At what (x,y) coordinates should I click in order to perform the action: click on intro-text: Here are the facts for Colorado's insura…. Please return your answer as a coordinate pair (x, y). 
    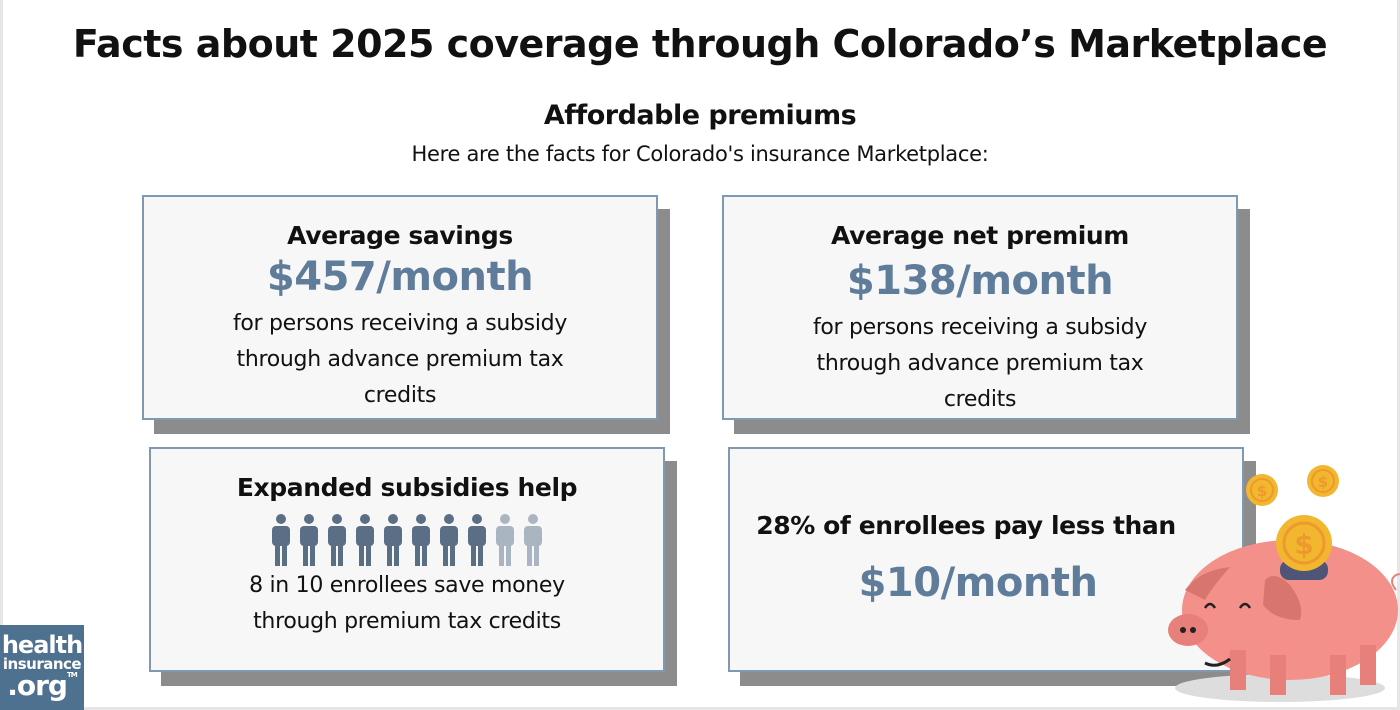
    Looking at the image, I should click on (700, 154).